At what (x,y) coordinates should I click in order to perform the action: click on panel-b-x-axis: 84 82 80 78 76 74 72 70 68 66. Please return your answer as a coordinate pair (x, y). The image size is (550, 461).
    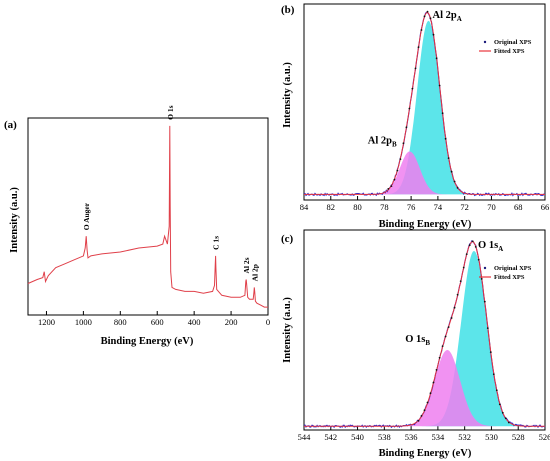
    Looking at the image, I should click on (425, 204).